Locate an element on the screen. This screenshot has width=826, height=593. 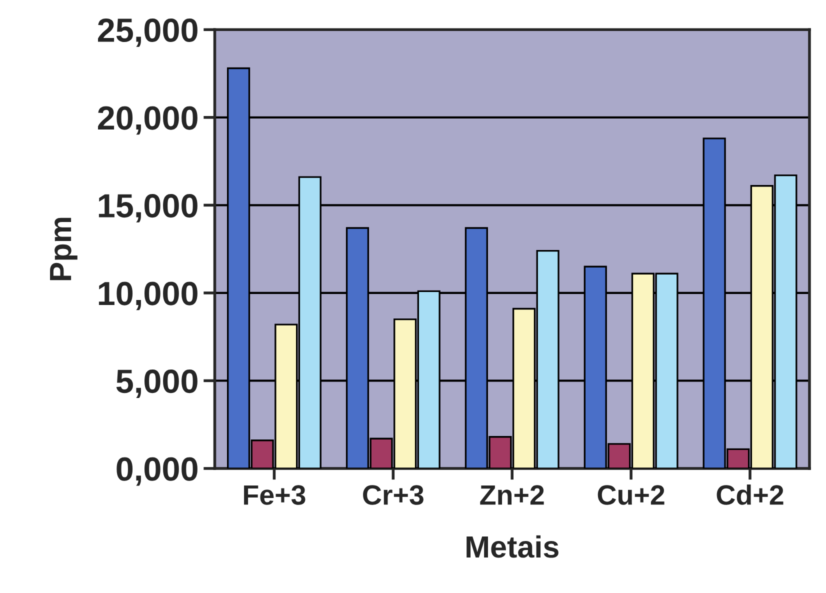
y-tick-label: 0,000 is located at coordinates (157, 471).